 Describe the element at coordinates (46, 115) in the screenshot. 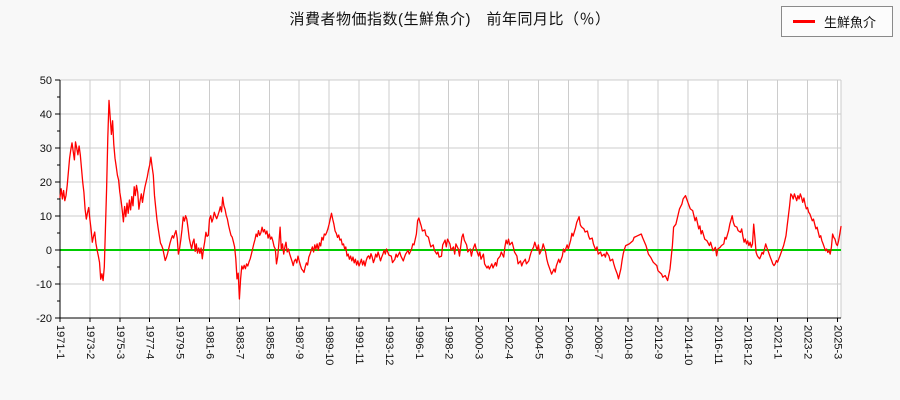

I see `y-tick-label: 40` at that location.